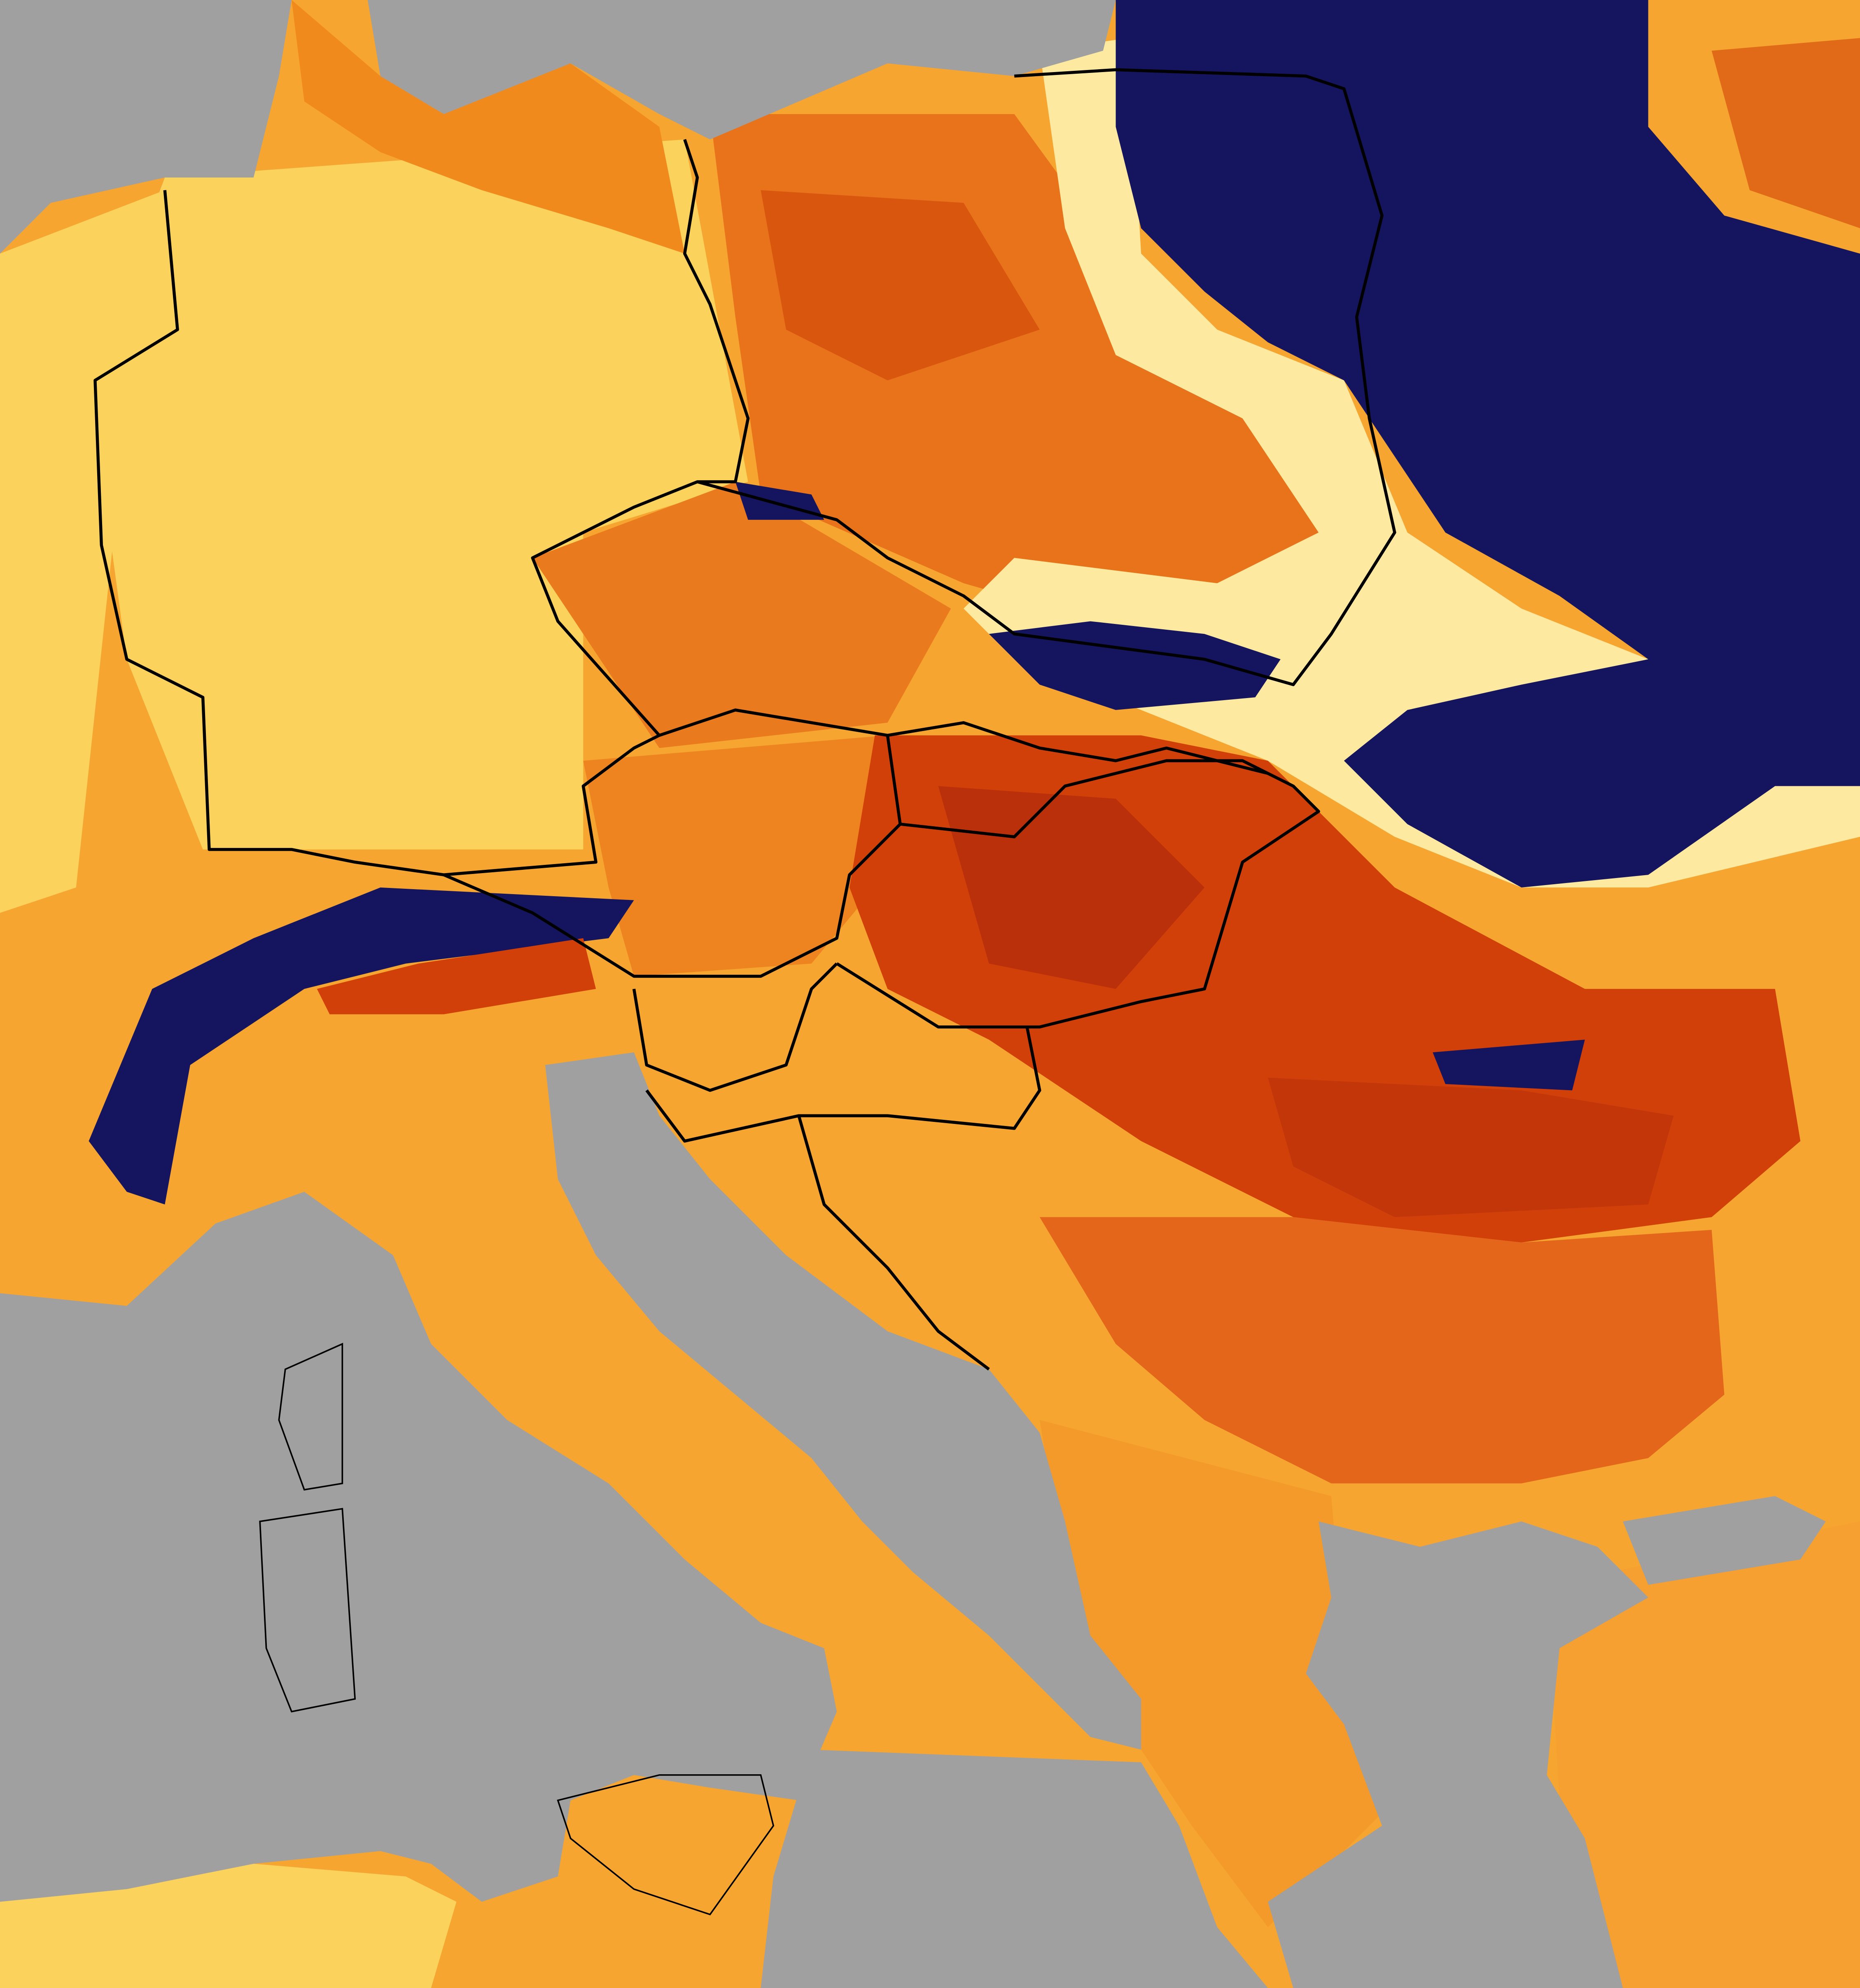 The width and height of the screenshot is (1860, 1988). Describe the element at coordinates (308, 1611) in the screenshot. I see `sardinia` at that location.